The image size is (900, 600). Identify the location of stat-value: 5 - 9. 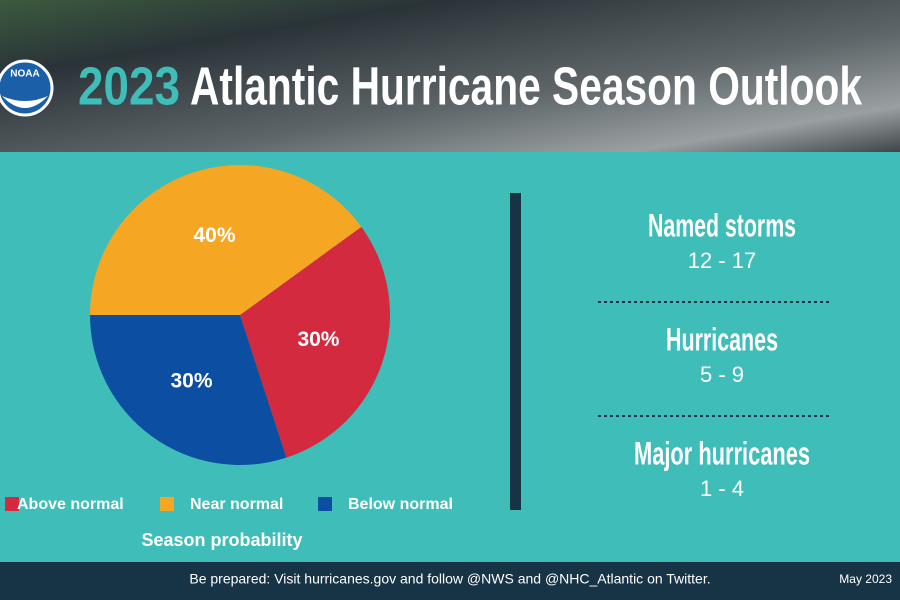
(722, 374).